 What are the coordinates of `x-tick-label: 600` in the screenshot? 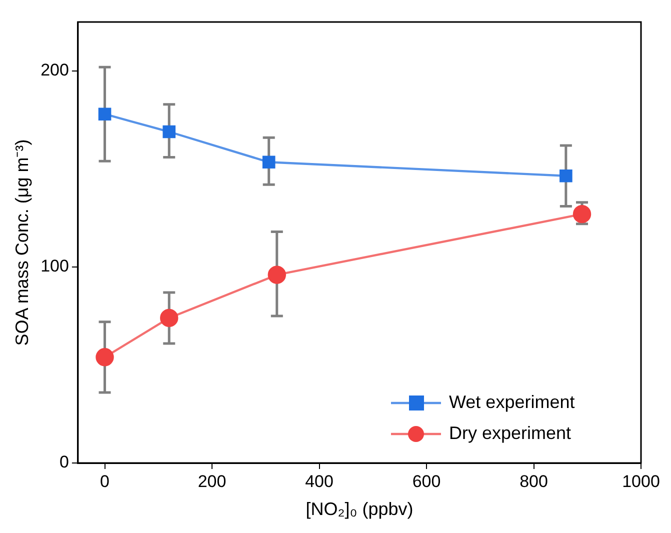 It's located at (426, 481).